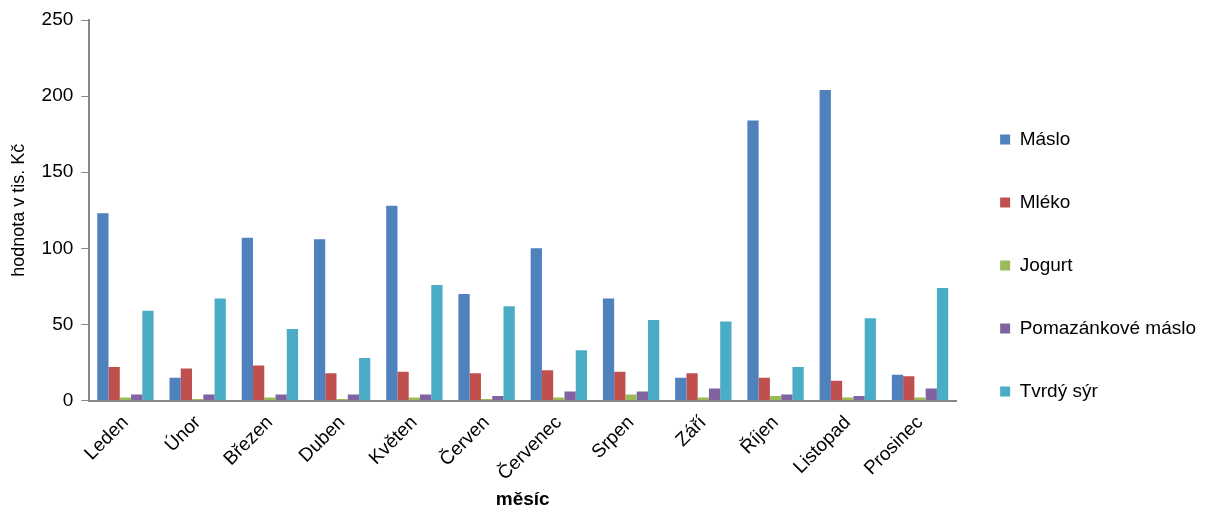  I want to click on legend-label: Mléko, so click(1045, 201).